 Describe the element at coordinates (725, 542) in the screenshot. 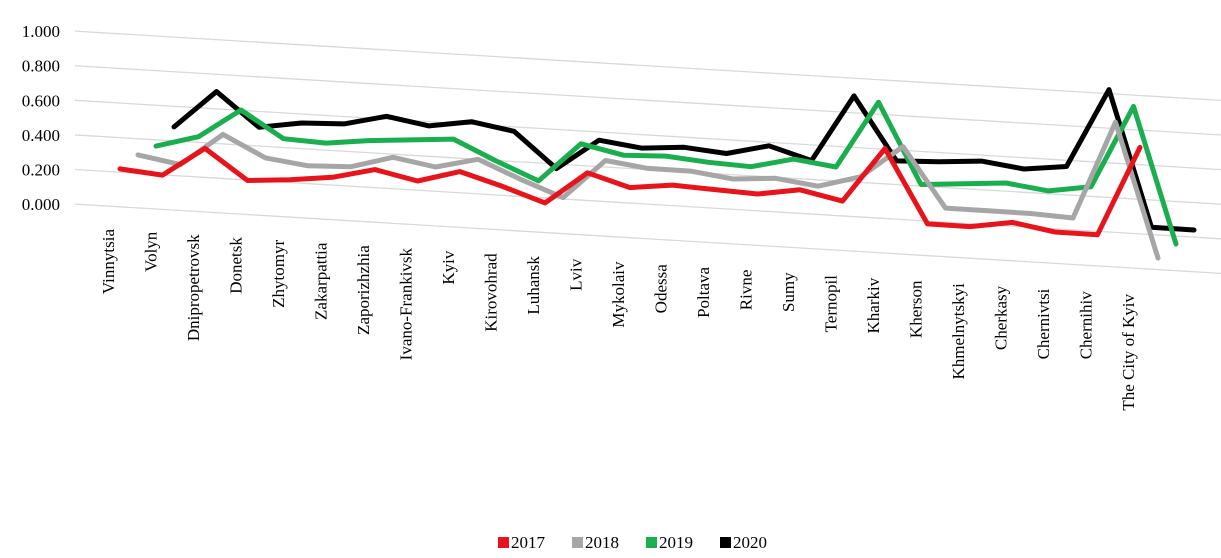

I see `legend-swatch-2020` at that location.